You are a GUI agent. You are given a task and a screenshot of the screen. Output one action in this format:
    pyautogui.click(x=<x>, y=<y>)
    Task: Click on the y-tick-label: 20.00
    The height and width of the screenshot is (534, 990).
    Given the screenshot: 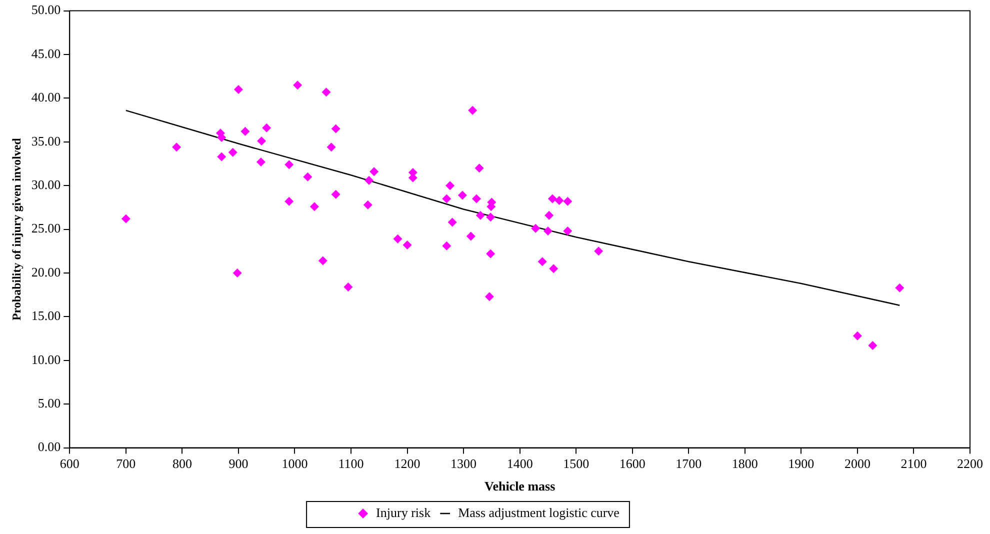 What is the action you would take?
    pyautogui.click(x=46, y=272)
    